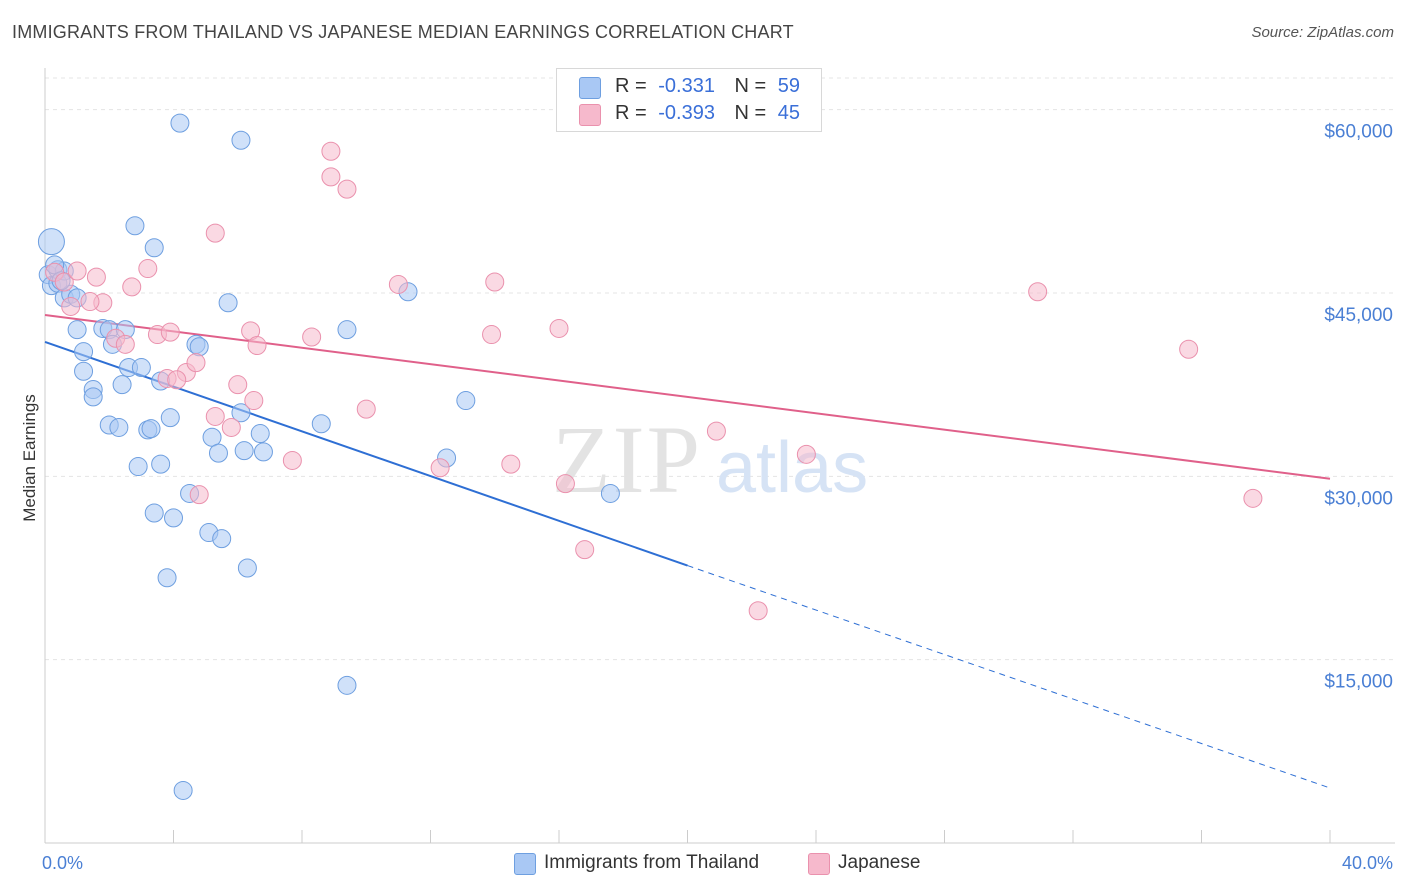 The image size is (1406, 892). I want to click on thailand-swatch, so click(590, 88).